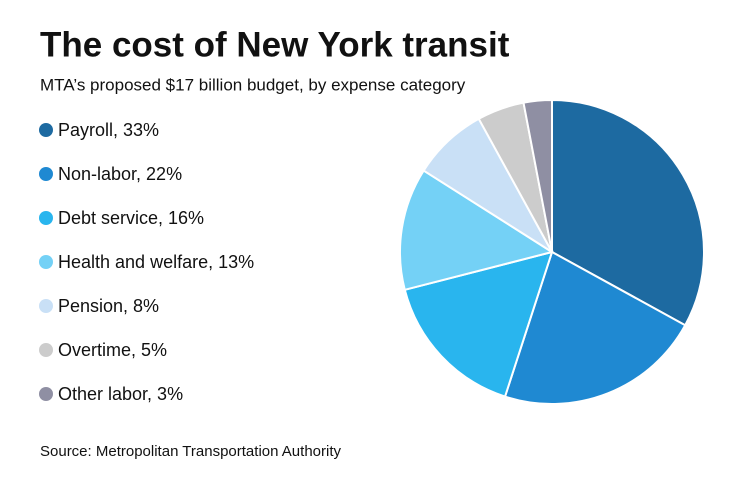 The width and height of the screenshot is (740, 482). What do you see at coordinates (275, 44) in the screenshot?
I see `chart-title: The cost of New York transit` at bounding box center [275, 44].